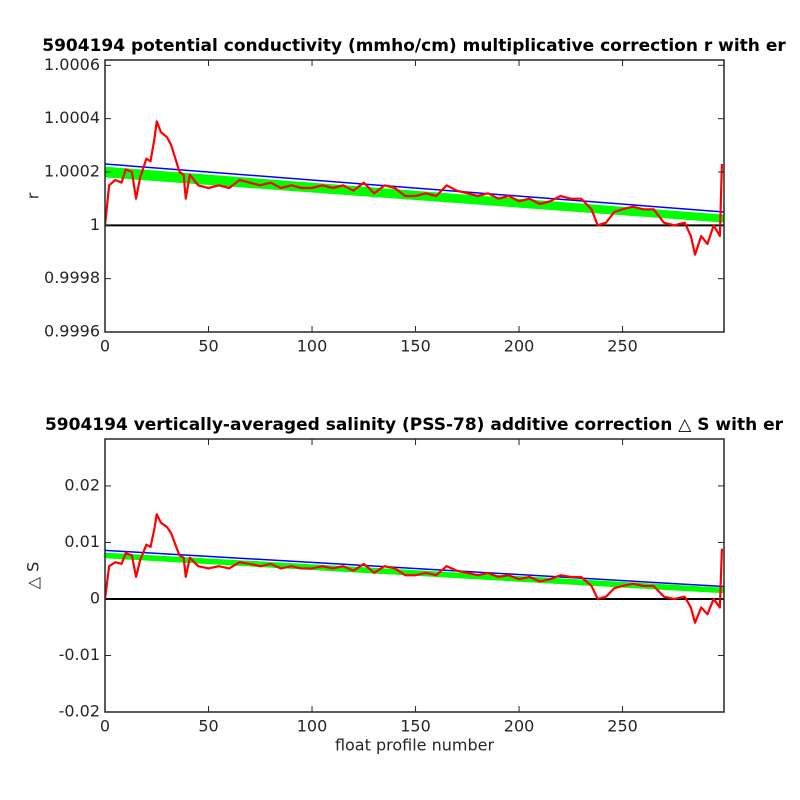 This screenshot has height=800, width=800. What do you see at coordinates (95, 224) in the screenshot?
I see `y-tick-label: 1` at bounding box center [95, 224].